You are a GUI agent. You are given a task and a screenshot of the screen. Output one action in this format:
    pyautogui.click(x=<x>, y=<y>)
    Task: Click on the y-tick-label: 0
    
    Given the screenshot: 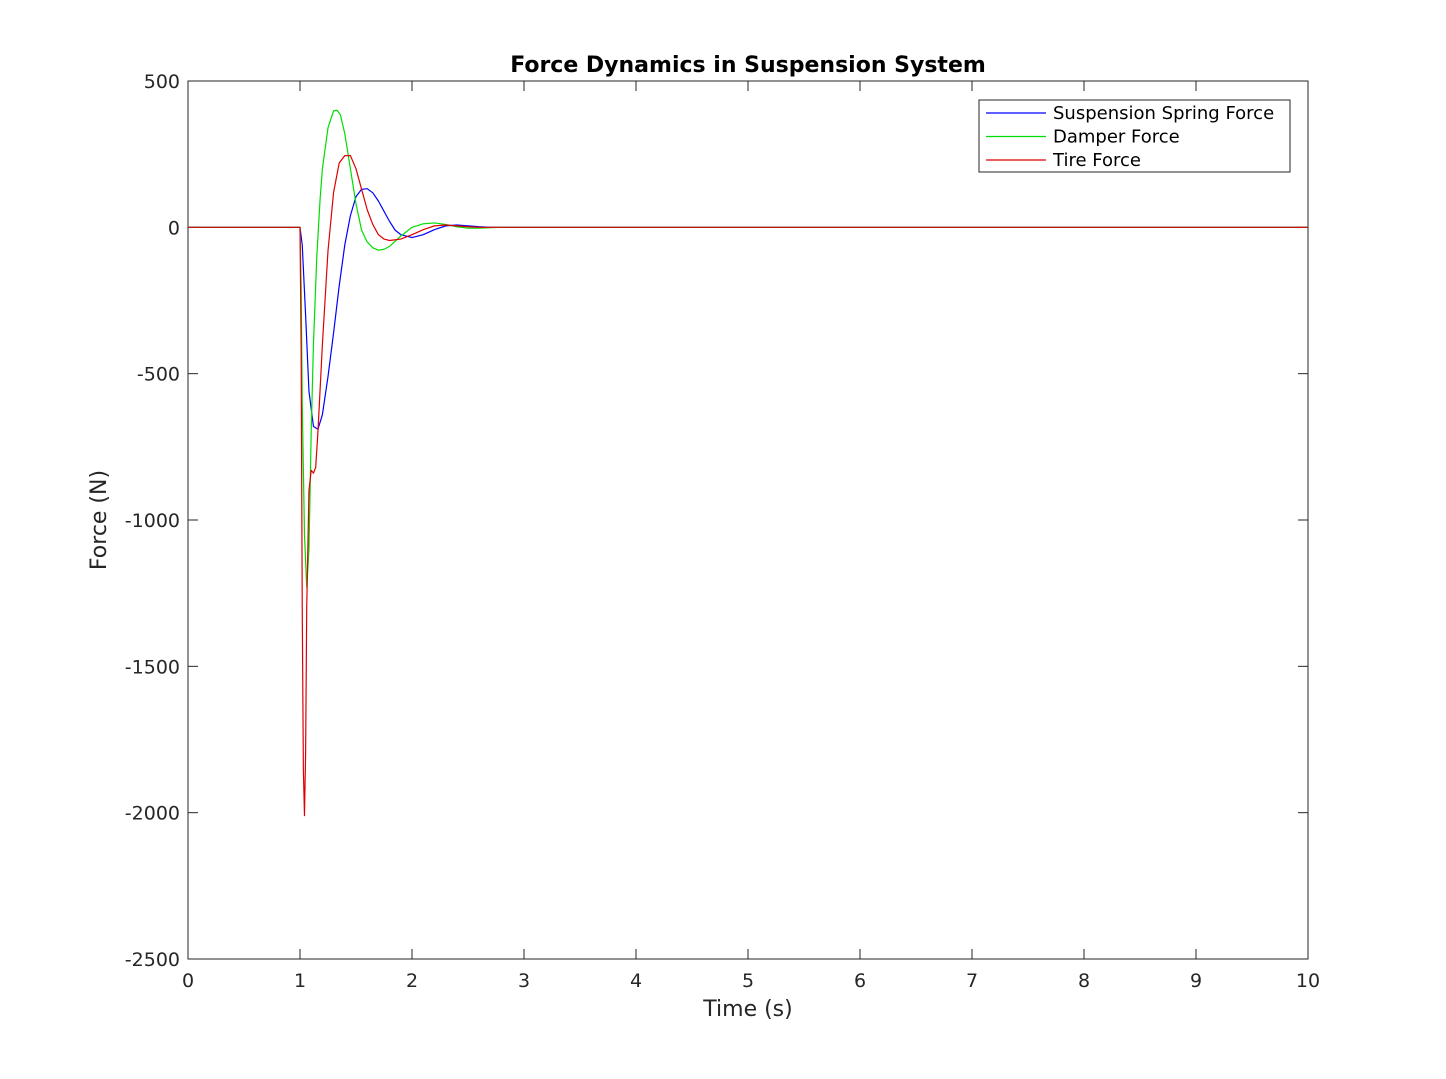 What is the action you would take?
    pyautogui.click(x=174, y=228)
    